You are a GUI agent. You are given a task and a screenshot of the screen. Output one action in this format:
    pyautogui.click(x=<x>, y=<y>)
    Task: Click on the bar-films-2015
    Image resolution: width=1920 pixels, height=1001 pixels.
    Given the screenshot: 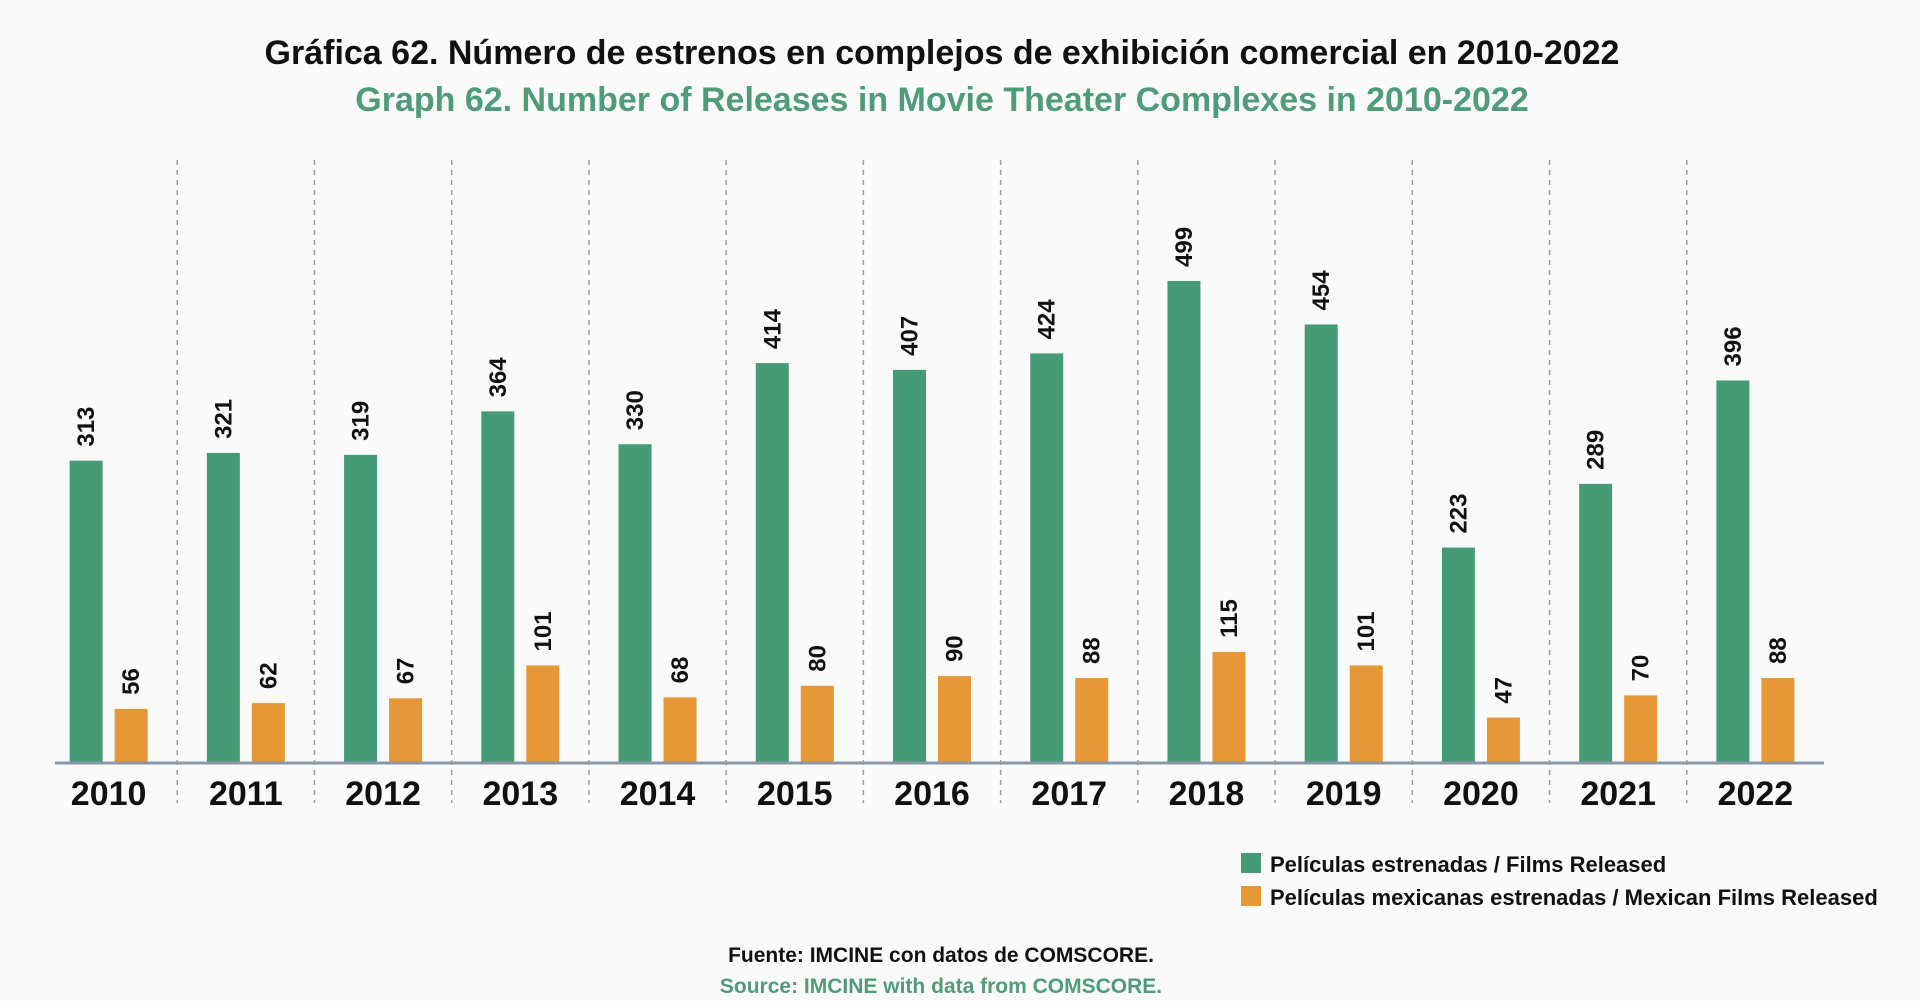 What is the action you would take?
    pyautogui.click(x=772, y=563)
    